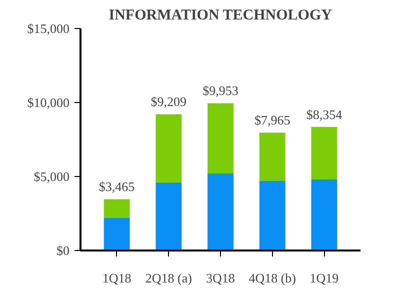 The image size is (400, 288). Describe the element at coordinates (220, 16) in the screenshot. I see `chart-title: INFORMATION TECHNOLOGY` at that location.